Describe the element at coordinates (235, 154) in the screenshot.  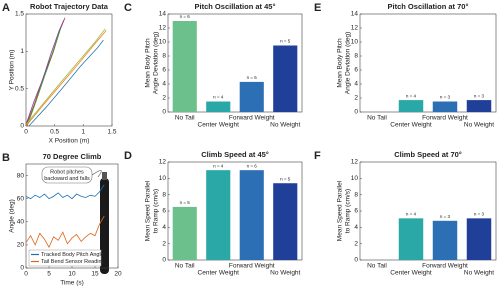
I see `chart-title: Climb Speed at 45°` at that location.